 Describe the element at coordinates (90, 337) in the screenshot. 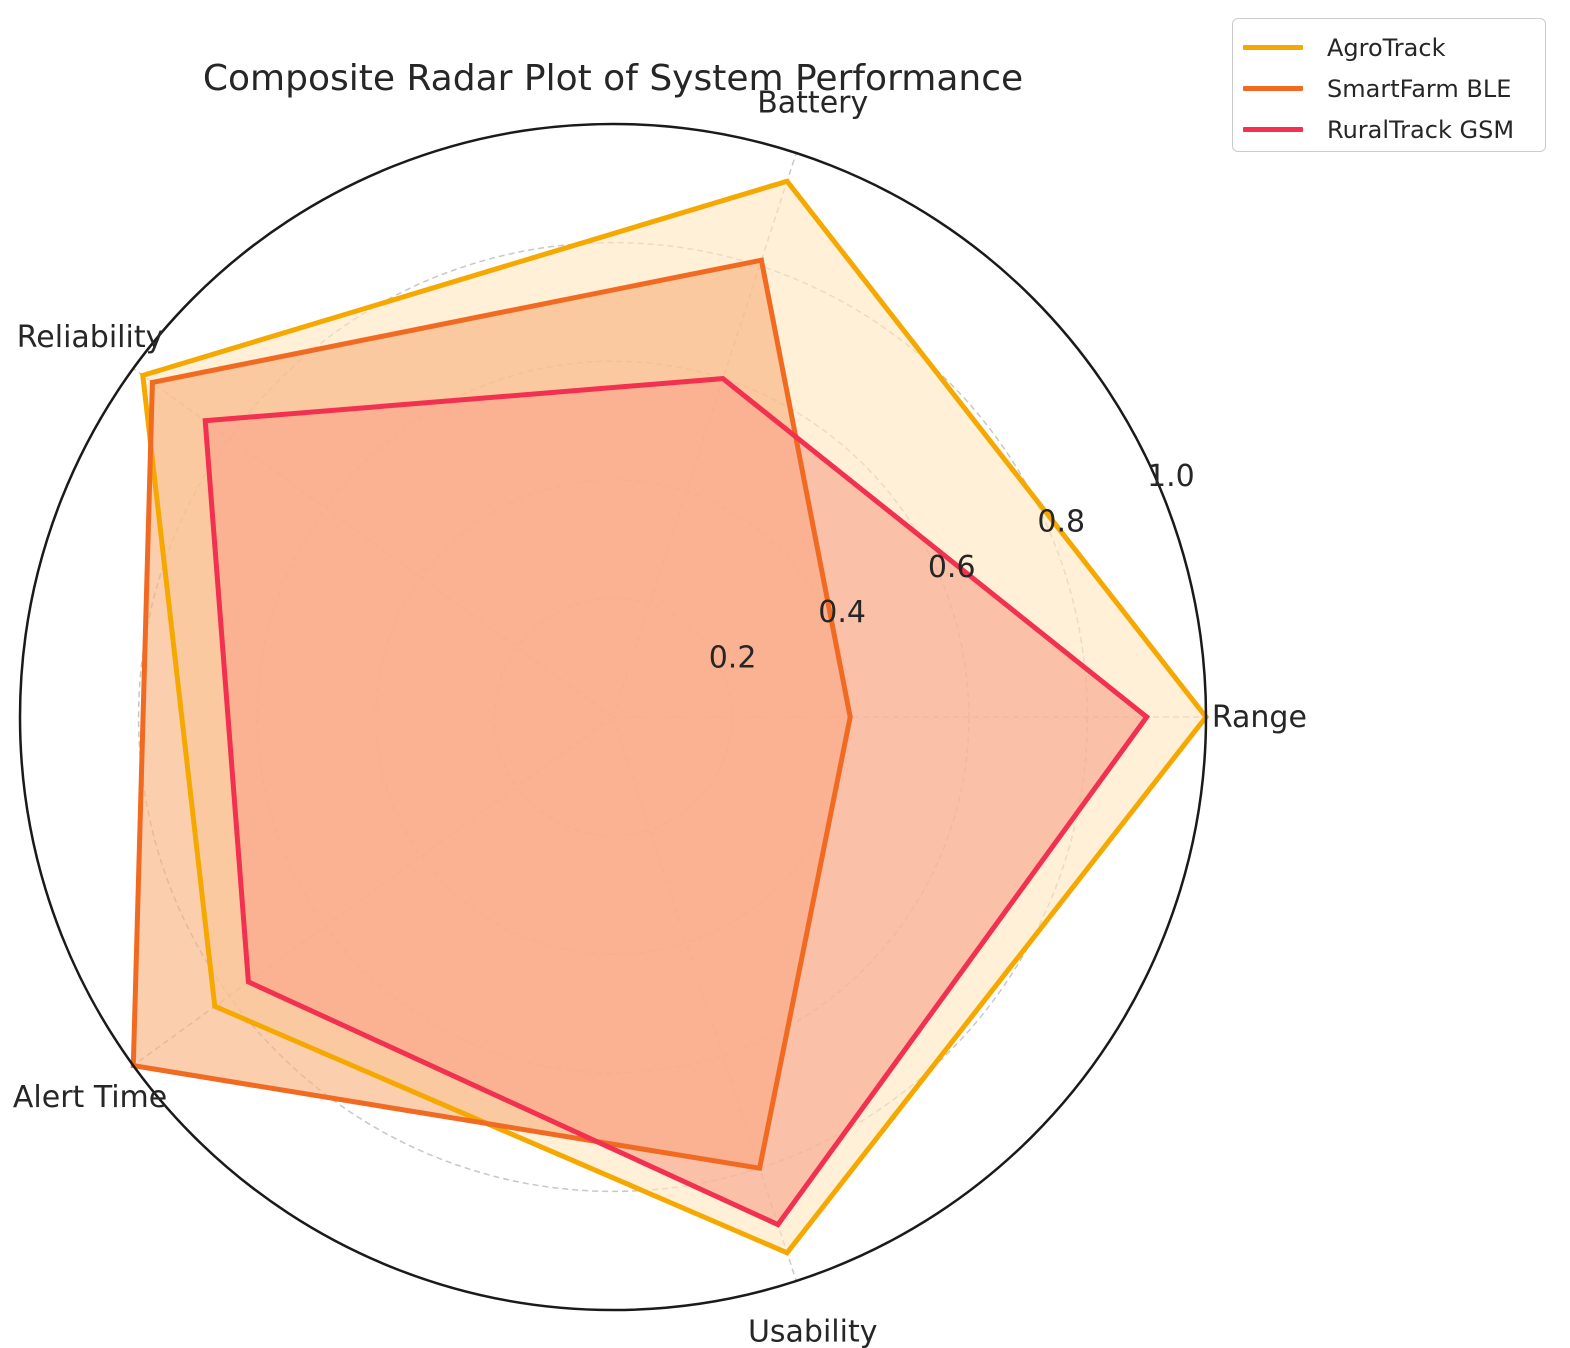

I see `axis-label: Reliability` at that location.